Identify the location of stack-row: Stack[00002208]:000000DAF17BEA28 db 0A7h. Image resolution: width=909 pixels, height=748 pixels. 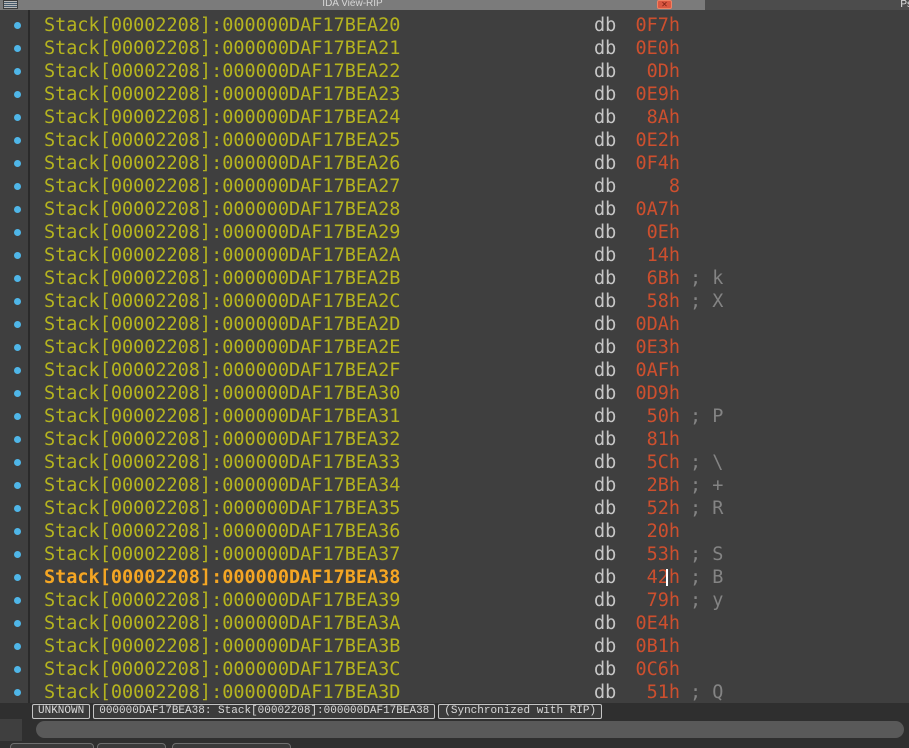
(454, 209).